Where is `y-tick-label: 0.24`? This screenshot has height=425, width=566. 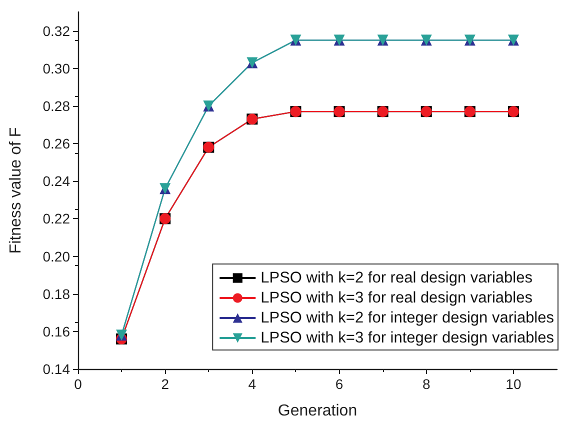
y-tick-label: 0.24 is located at coordinates (56, 181).